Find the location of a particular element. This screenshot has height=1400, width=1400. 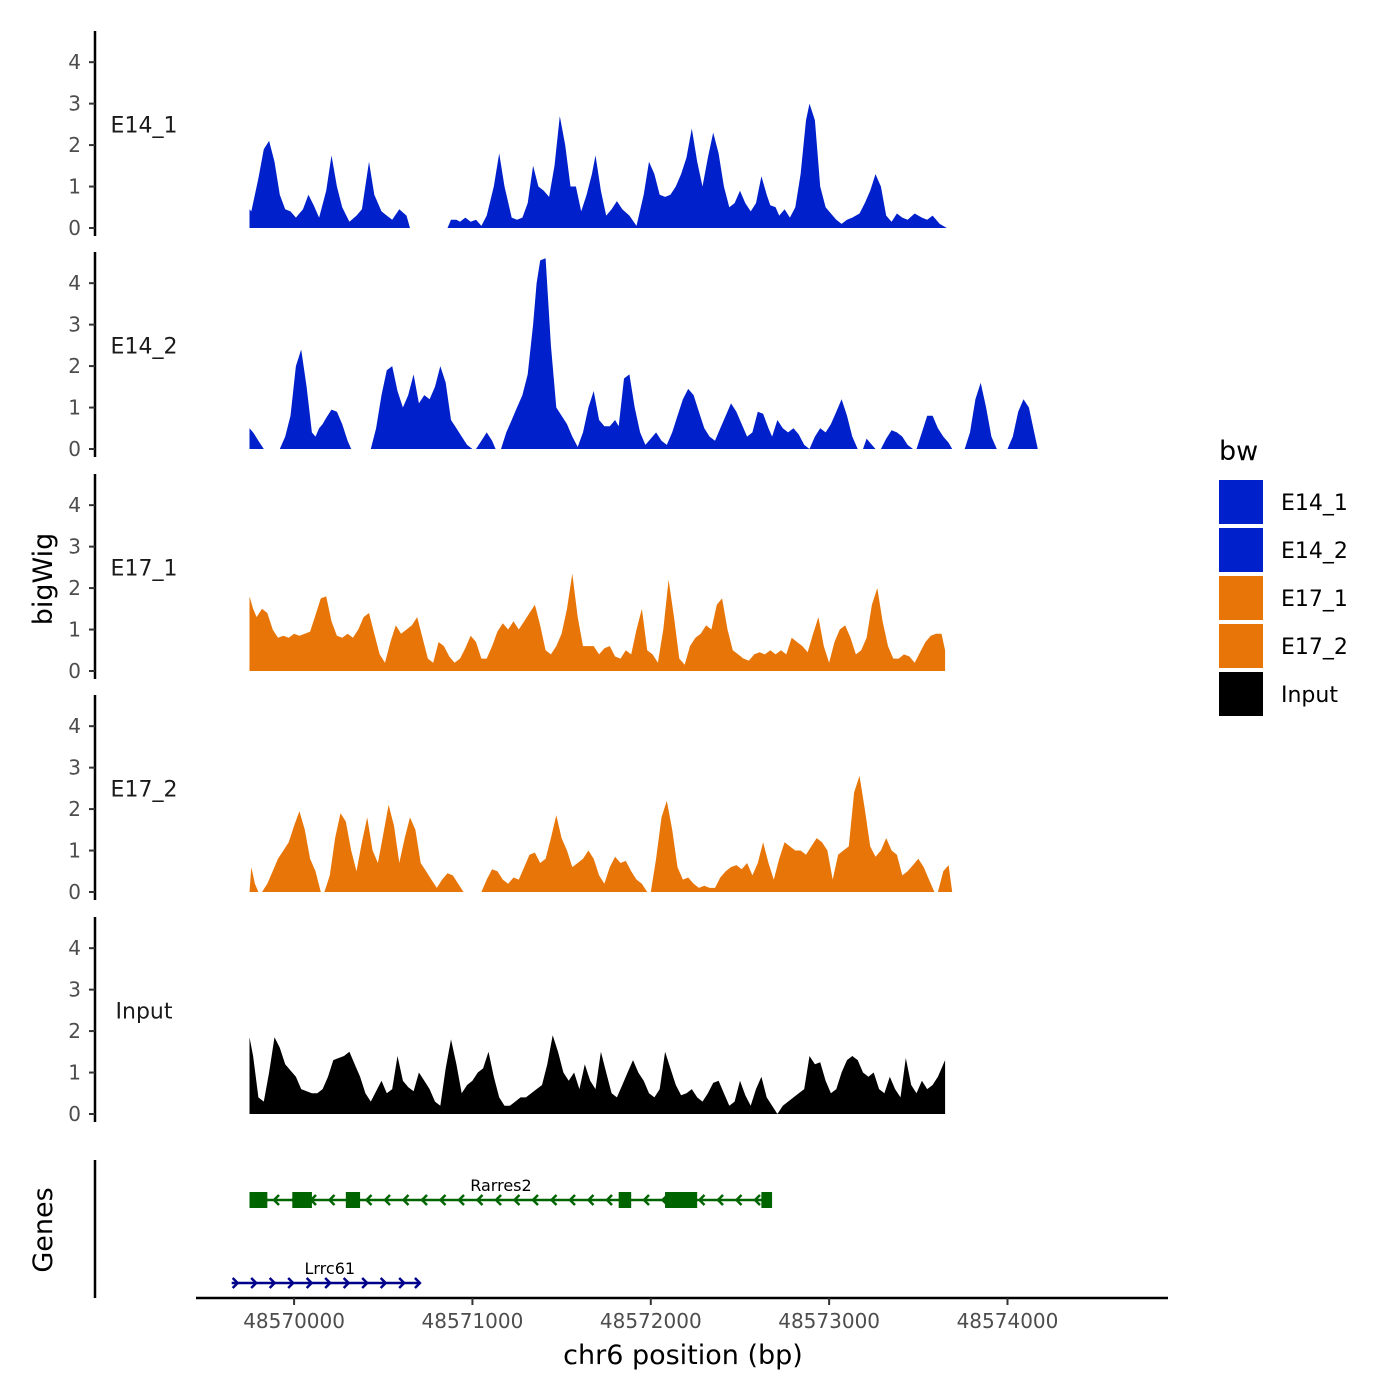

track-E17_2: 0 1 2 3 4 E17_2 is located at coordinates (510, 799).